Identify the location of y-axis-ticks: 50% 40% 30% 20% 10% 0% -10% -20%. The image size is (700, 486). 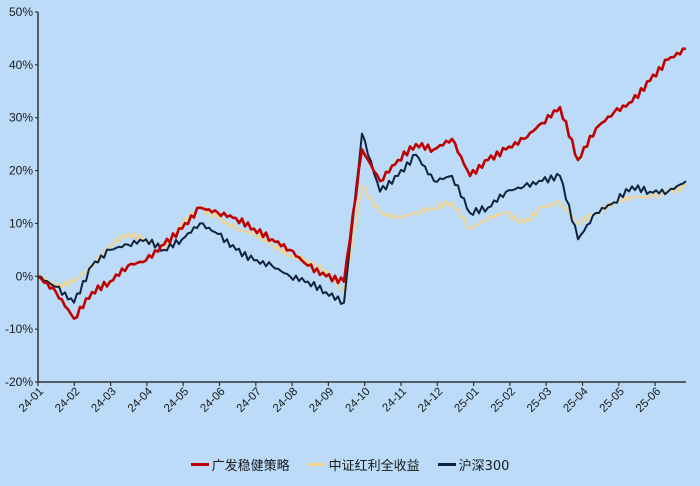
(21, 197).